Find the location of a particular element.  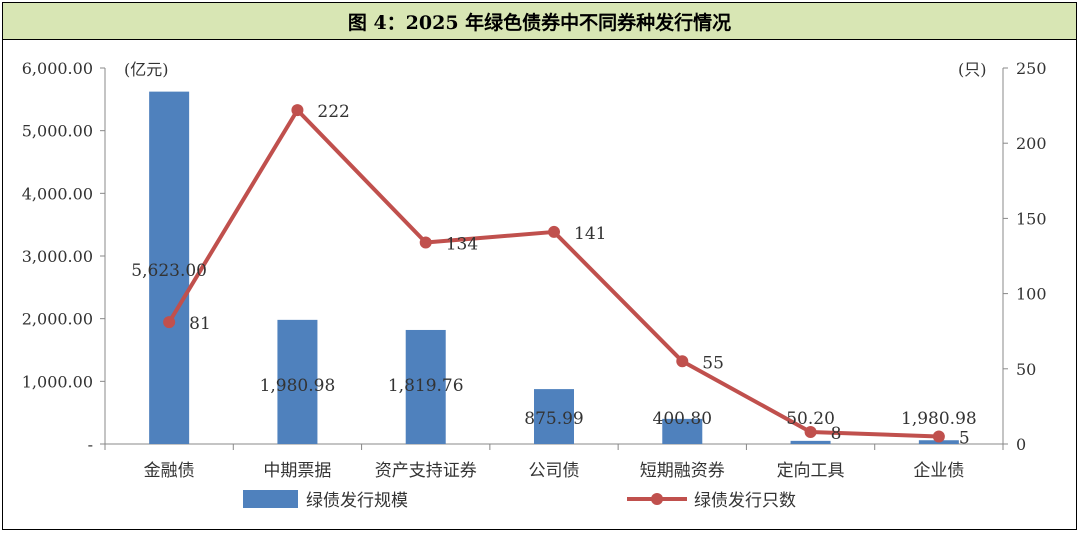

line-value-label: 81 is located at coordinates (200, 324).